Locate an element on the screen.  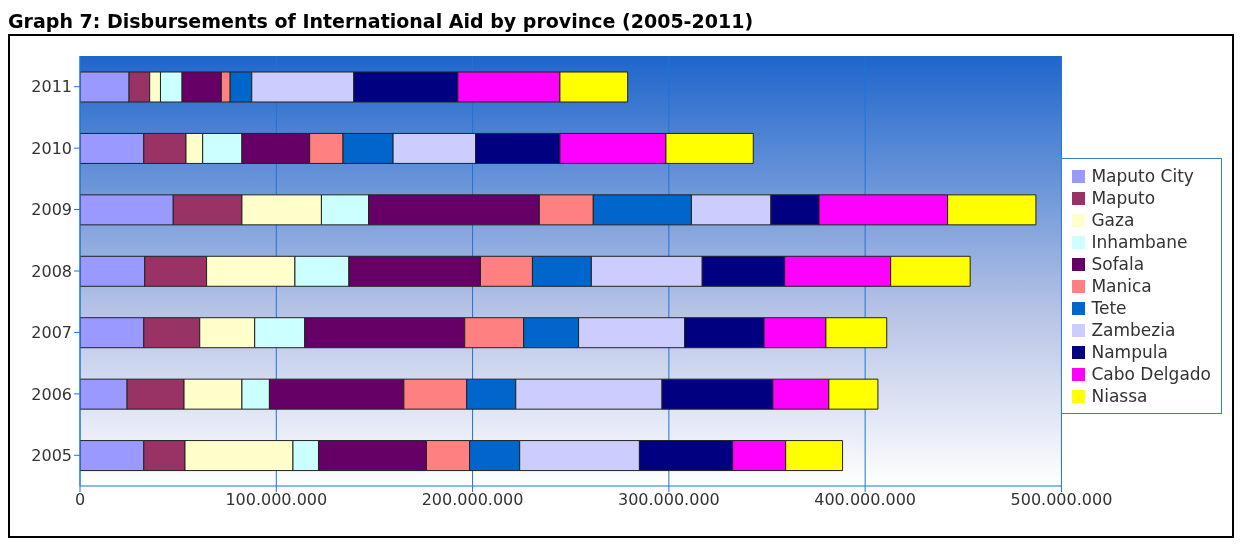
chart-title: Graph 7: Disbursements of International Aid by province (2005-2011) is located at coordinates (381, 21).